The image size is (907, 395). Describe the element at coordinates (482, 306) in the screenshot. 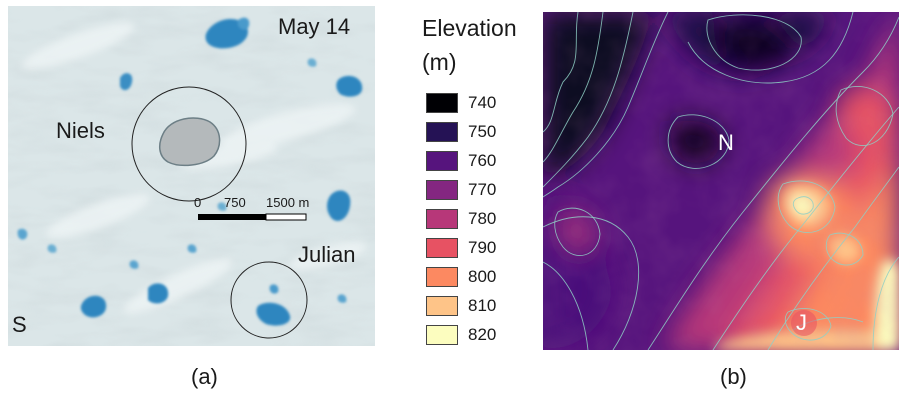

I see `legend-value: 810` at that location.